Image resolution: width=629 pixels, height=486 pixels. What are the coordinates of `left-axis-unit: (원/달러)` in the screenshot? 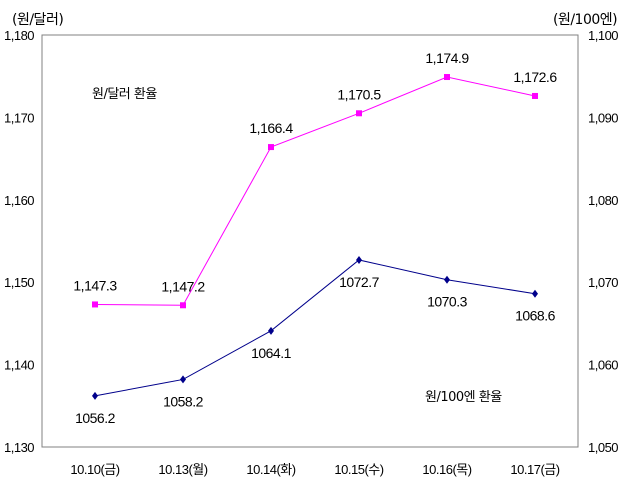 It's located at (37, 20).